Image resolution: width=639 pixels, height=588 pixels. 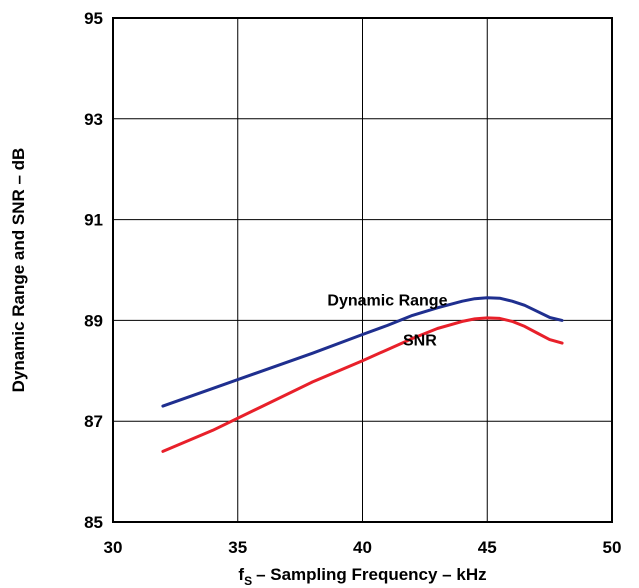 What do you see at coordinates (371, 574) in the screenshot?
I see `x-axis-label-text: – Sampling Frequency – kHz` at bounding box center [371, 574].